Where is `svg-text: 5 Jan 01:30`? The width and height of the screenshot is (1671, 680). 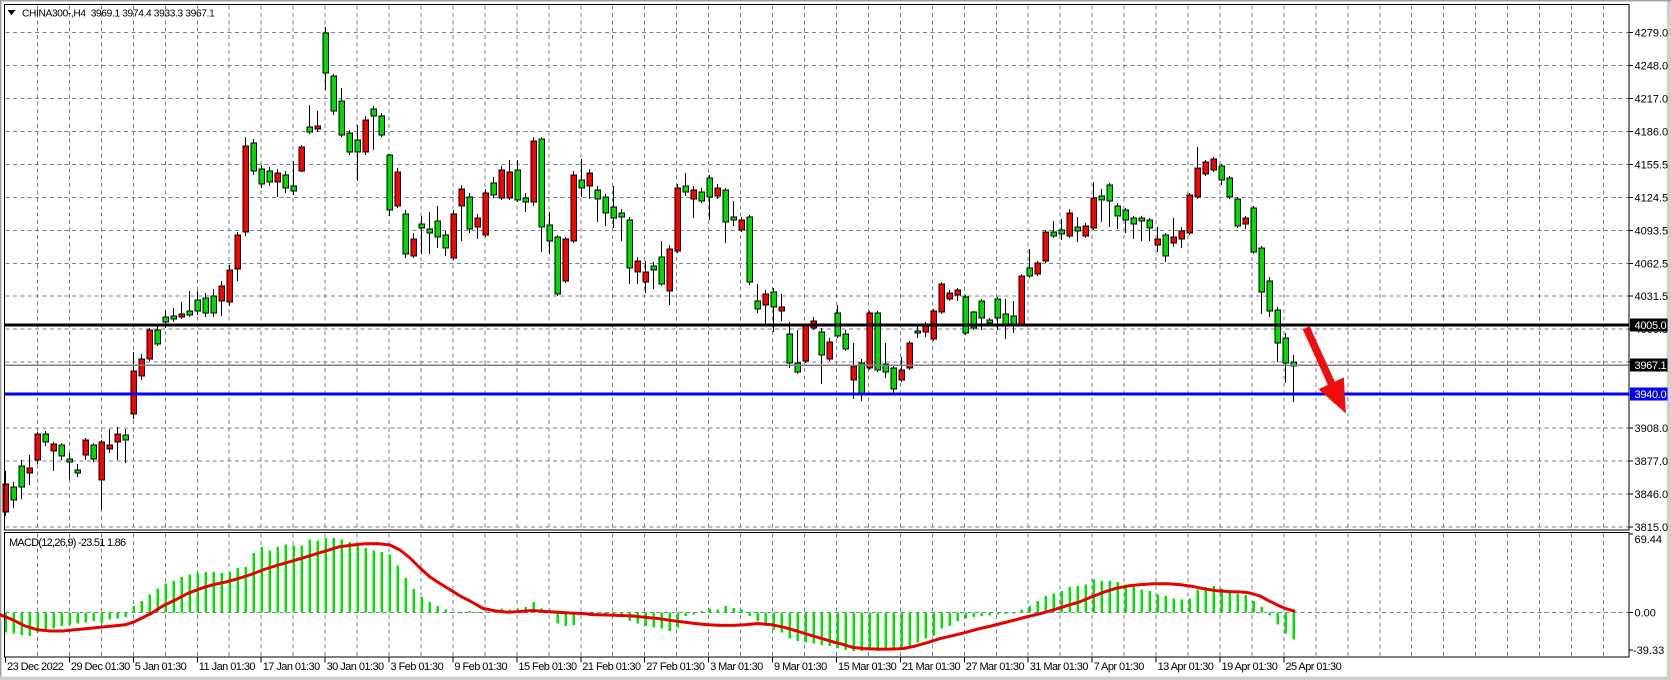 svg-text: 5 Jan 01:30 is located at coordinates (161, 667).